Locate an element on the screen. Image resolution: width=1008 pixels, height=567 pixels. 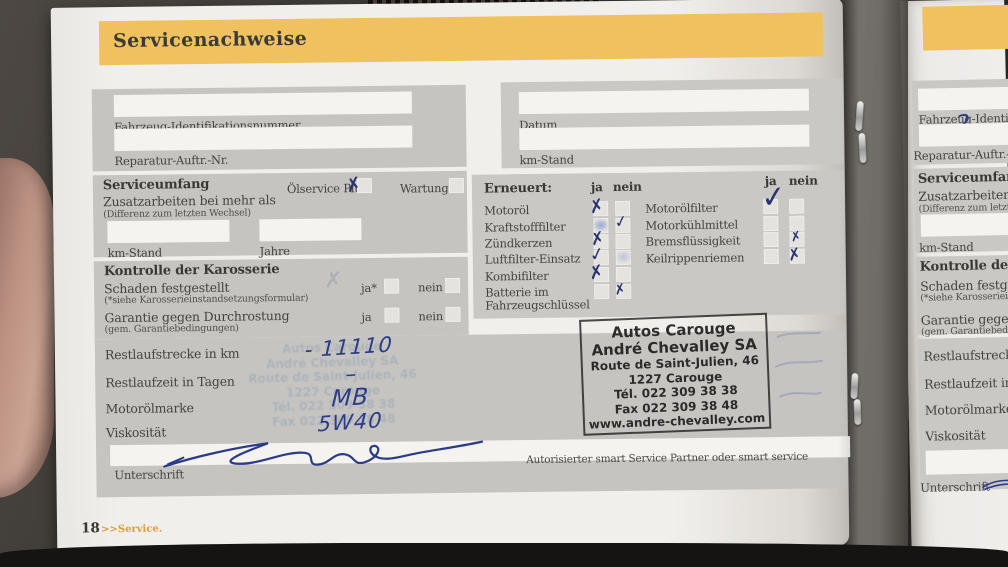
erneuert-item-label: Motorölfilter is located at coordinates (681, 208).